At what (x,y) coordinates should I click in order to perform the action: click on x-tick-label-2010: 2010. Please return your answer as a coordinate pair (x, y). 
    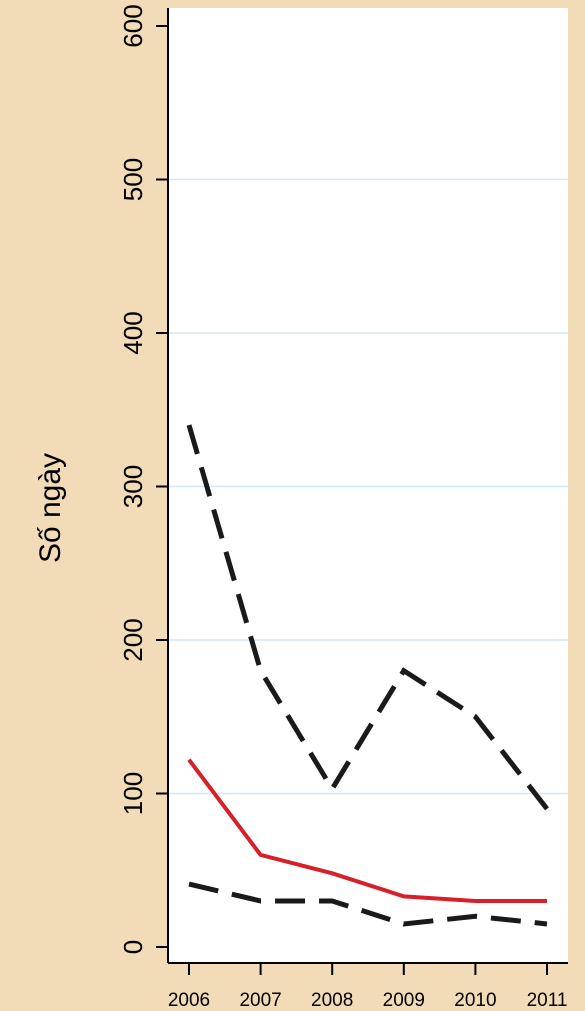
    Looking at the image, I should click on (475, 1000).